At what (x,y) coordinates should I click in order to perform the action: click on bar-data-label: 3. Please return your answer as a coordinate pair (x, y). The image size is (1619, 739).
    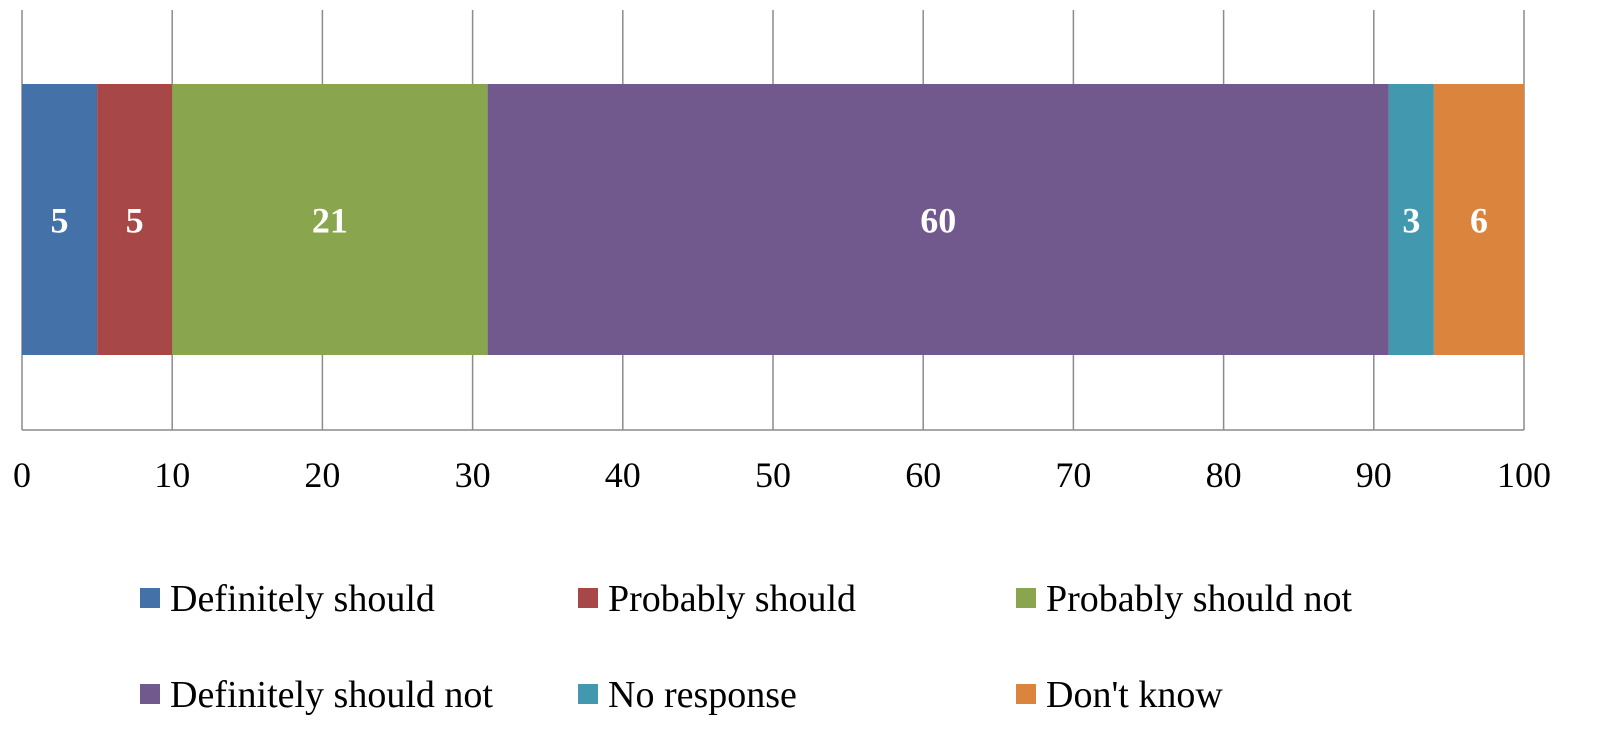
    Looking at the image, I should click on (1411, 221).